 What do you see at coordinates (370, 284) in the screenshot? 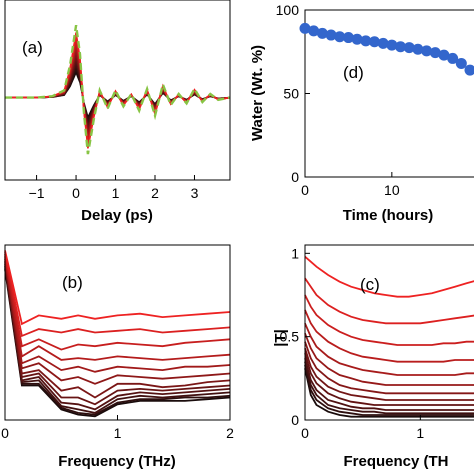
I see `panel-c-label: (c)` at bounding box center [370, 284].